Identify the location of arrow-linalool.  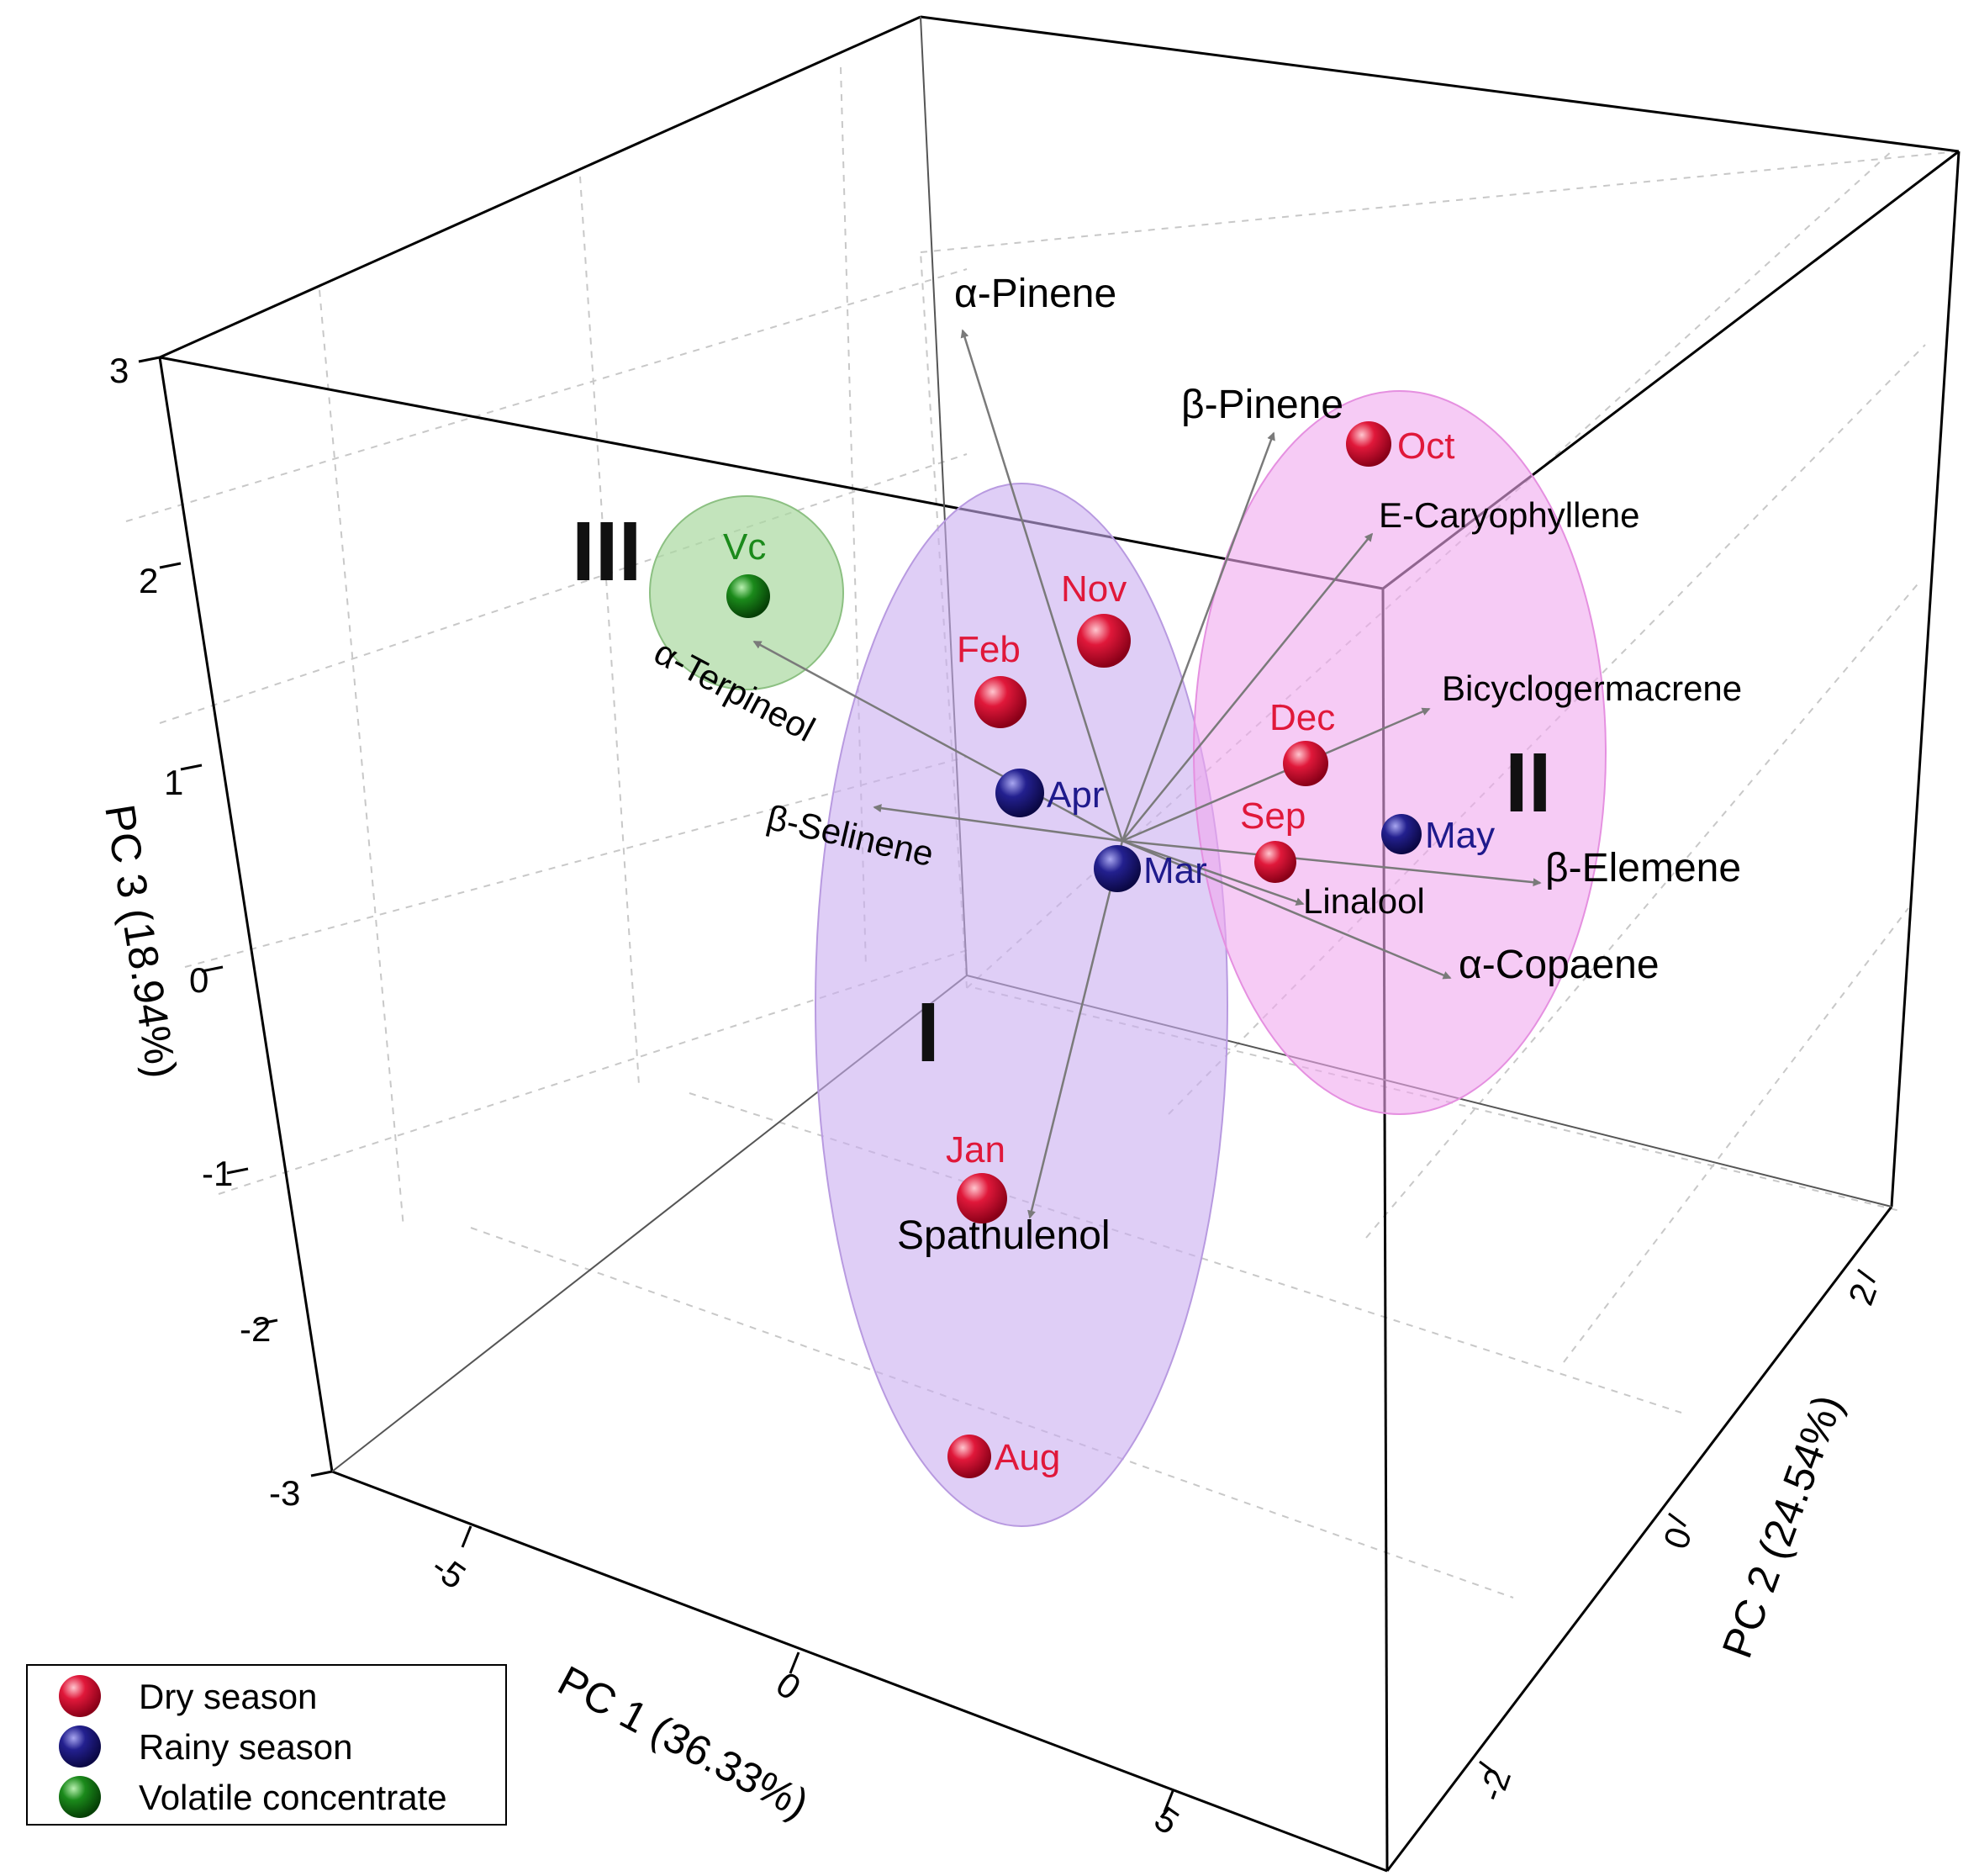
(1213, 872).